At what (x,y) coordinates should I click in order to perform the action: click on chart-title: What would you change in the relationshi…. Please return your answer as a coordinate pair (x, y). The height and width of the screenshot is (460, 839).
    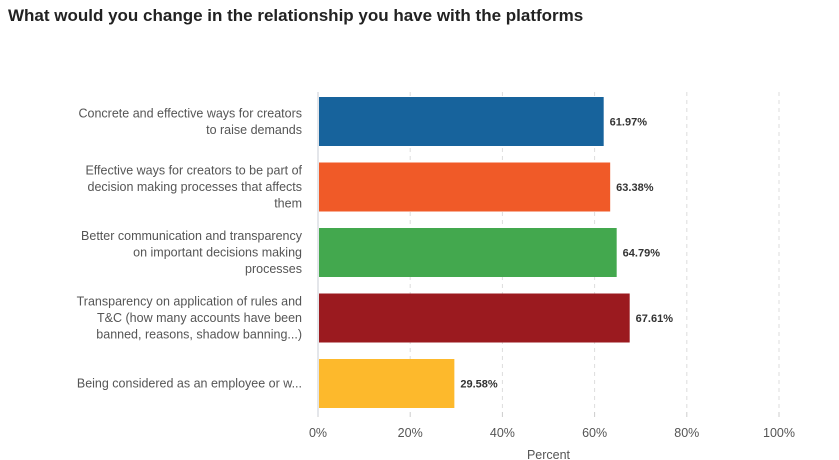
    Looking at the image, I should click on (296, 15).